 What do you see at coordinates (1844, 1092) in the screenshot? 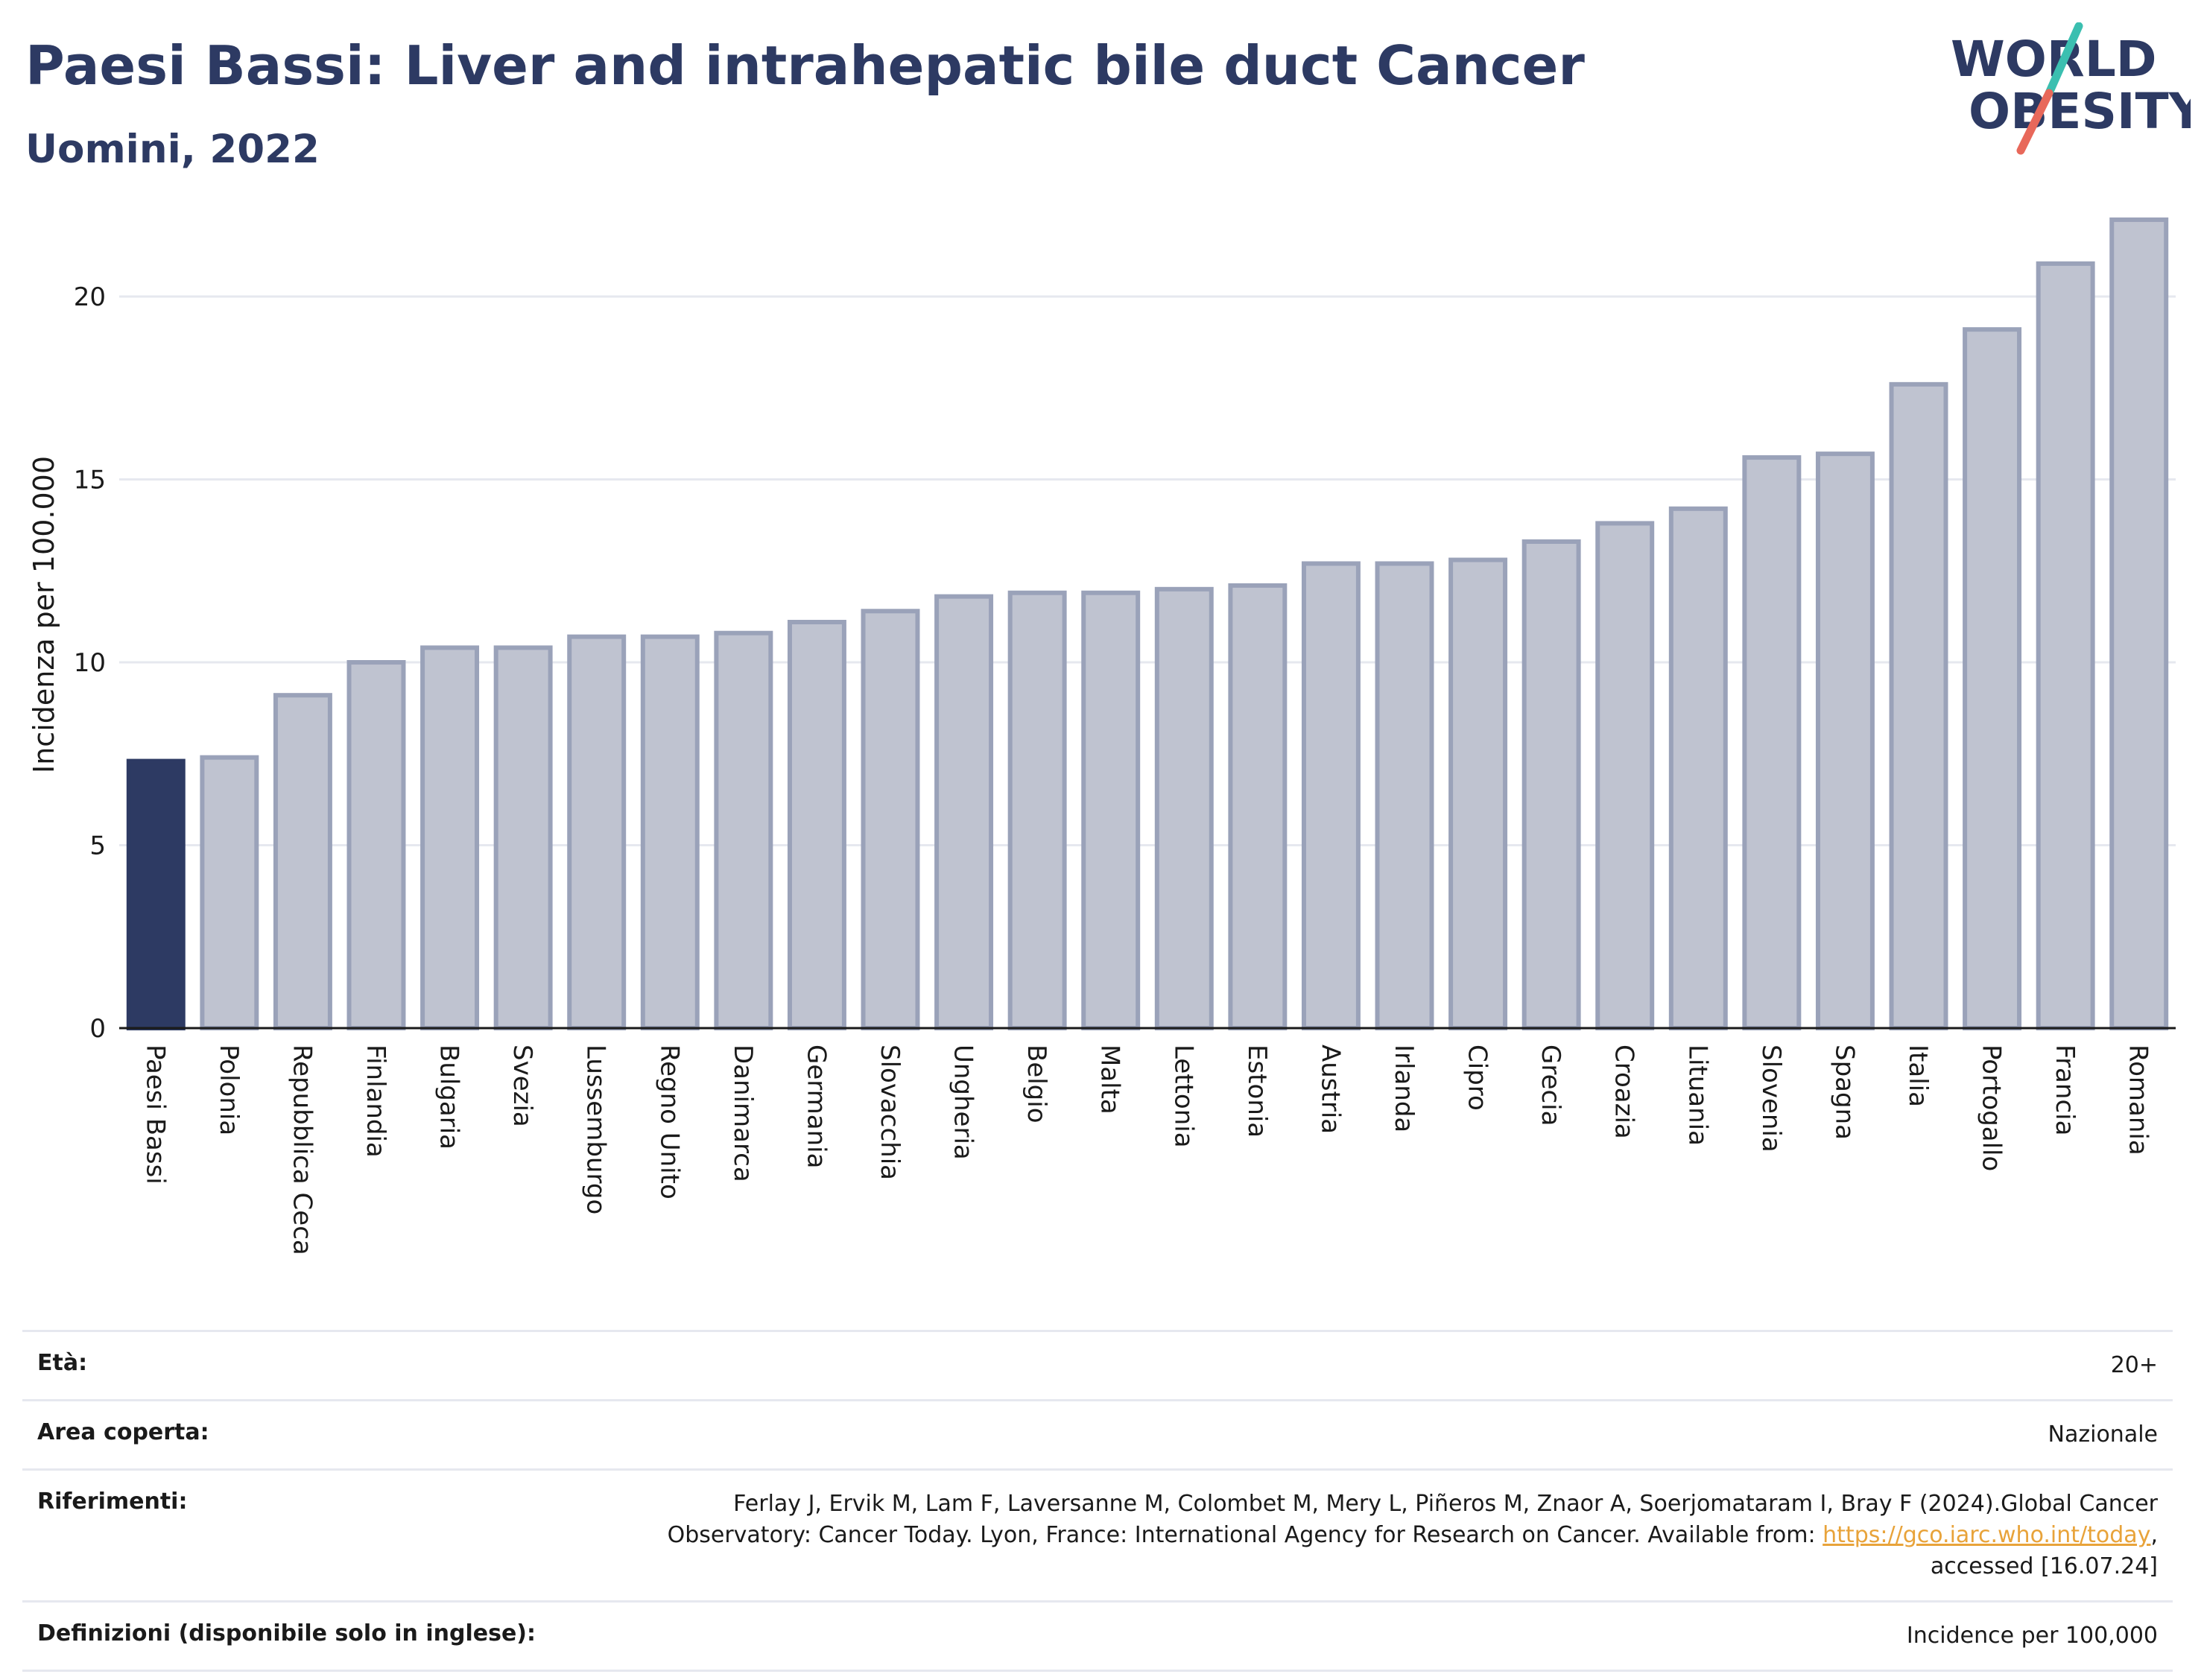
I see `x-tick-label: Spagna` at bounding box center [1844, 1092].